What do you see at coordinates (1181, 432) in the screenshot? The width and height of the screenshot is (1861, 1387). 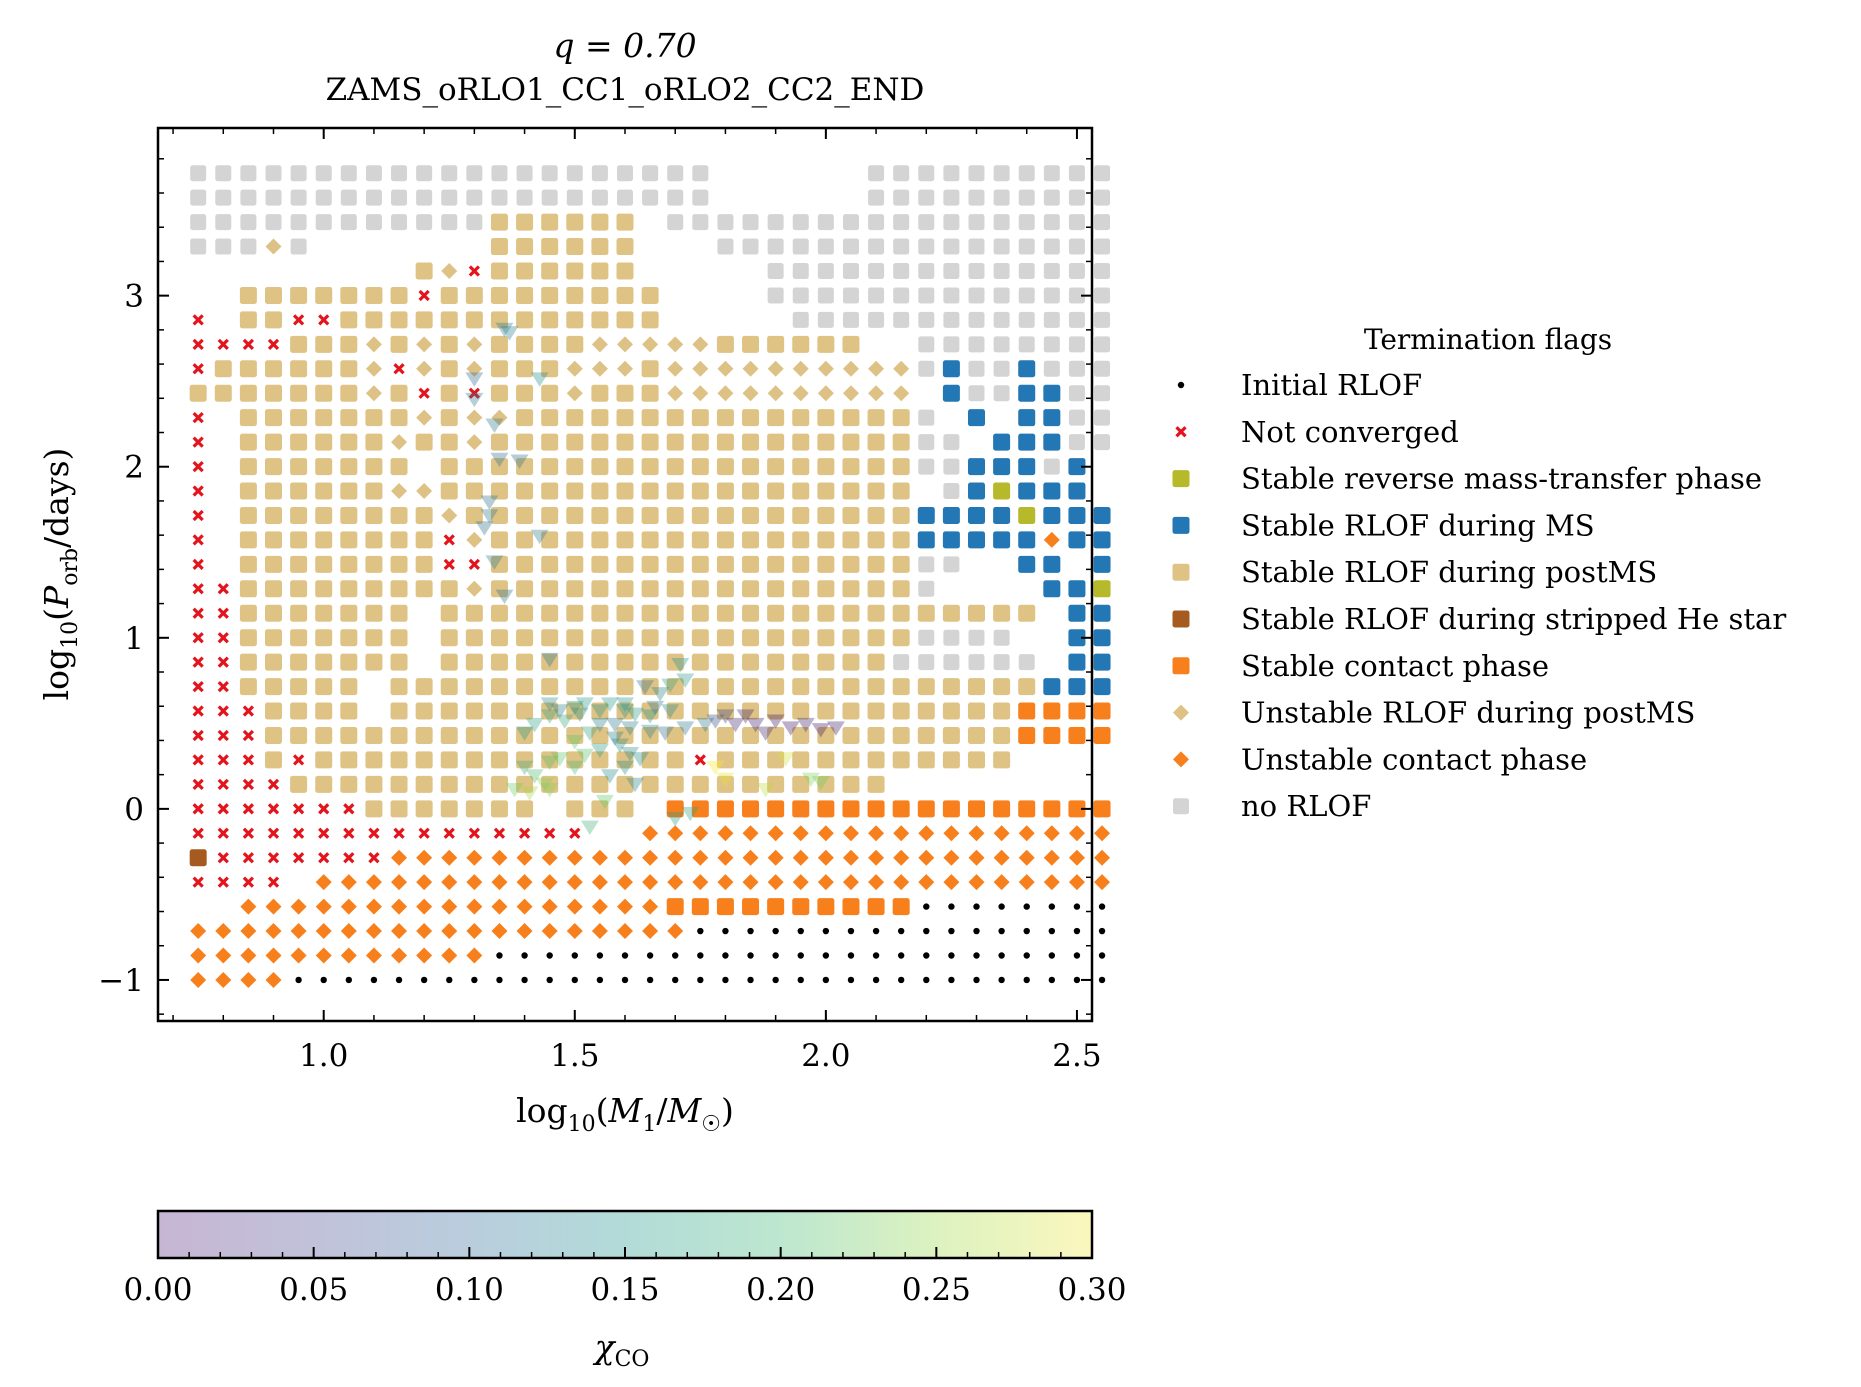 I see `legend-marker-notconv` at bounding box center [1181, 432].